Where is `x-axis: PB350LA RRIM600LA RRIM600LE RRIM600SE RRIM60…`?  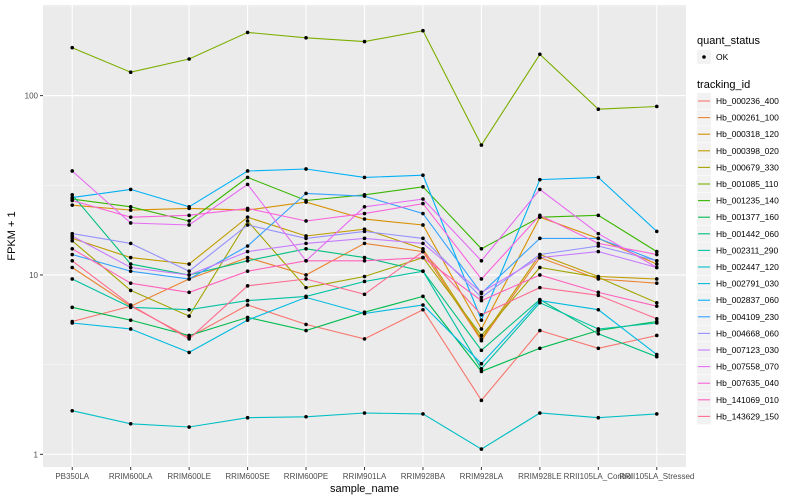
x-axis: PB350LA RRIM600LA RRIM600LE RRIM600SE RRIM60… is located at coordinates (374, 474).